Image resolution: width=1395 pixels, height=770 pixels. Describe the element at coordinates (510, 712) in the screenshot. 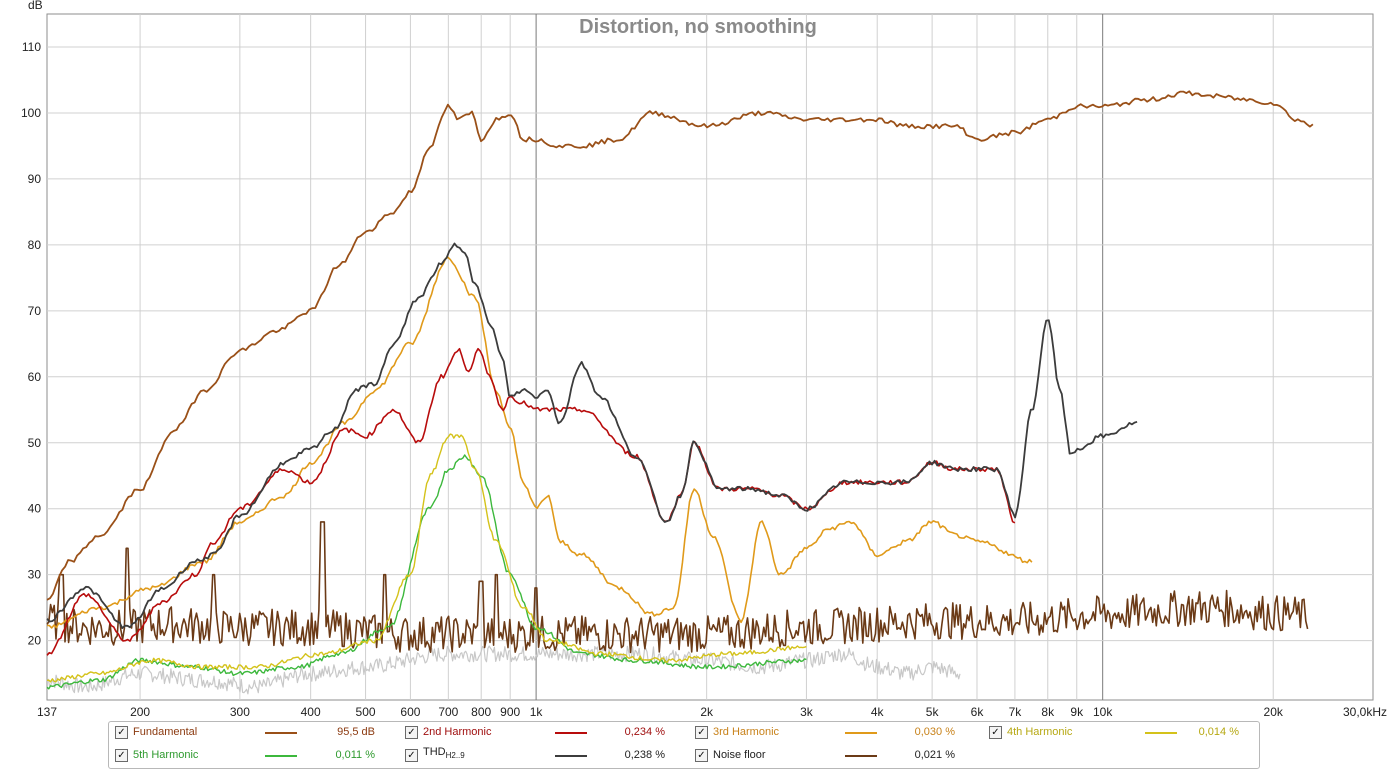

I see `x-tick-label: 900` at that location.